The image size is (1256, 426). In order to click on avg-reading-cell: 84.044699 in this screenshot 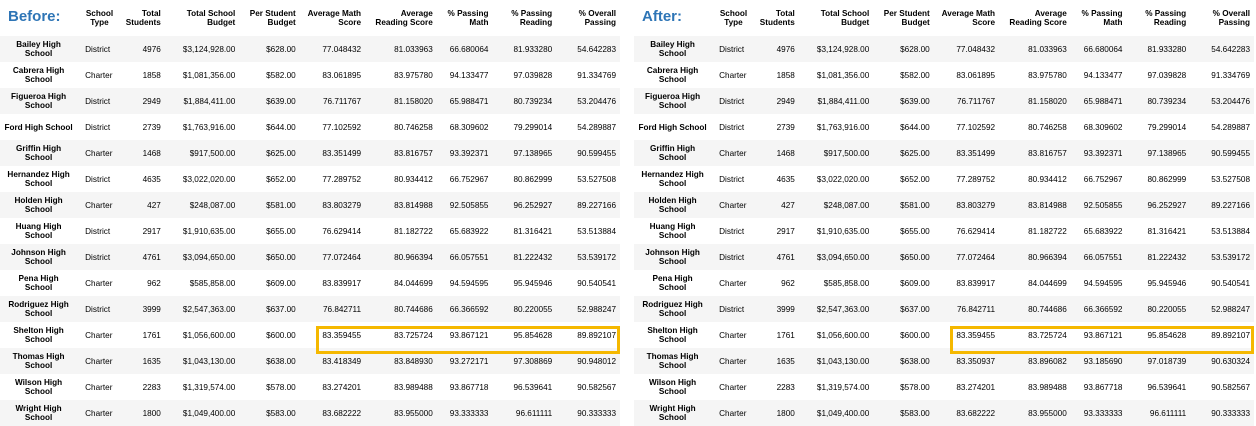, I will do `click(1047, 283)`.